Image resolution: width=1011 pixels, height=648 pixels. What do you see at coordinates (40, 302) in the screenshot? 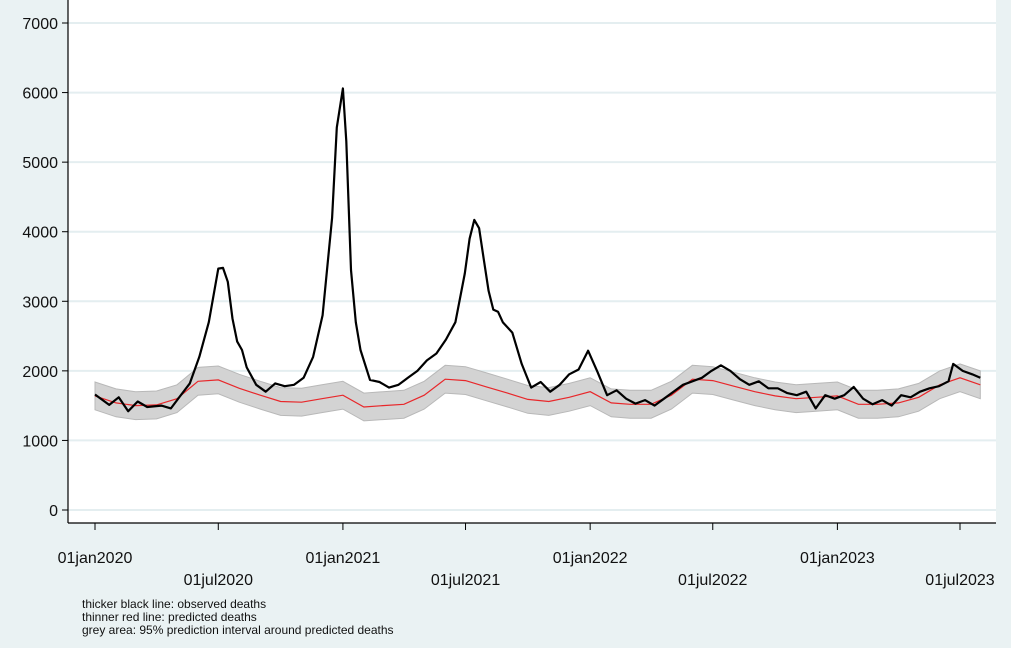
I see `y-tick-label: 3000` at bounding box center [40, 302].